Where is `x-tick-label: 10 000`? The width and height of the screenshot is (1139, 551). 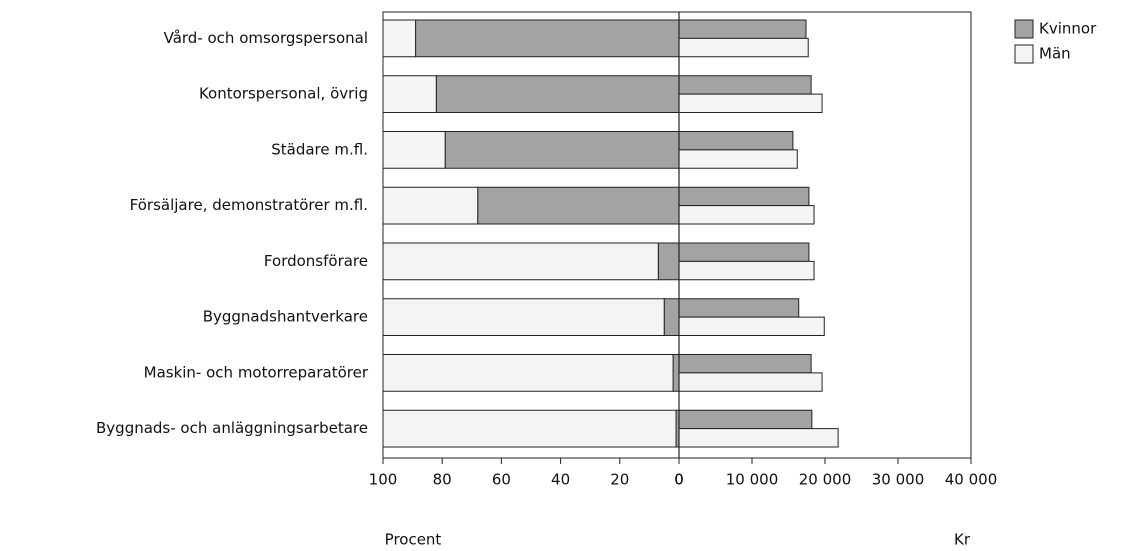
x-tick-label: 10 000 is located at coordinates (752, 480).